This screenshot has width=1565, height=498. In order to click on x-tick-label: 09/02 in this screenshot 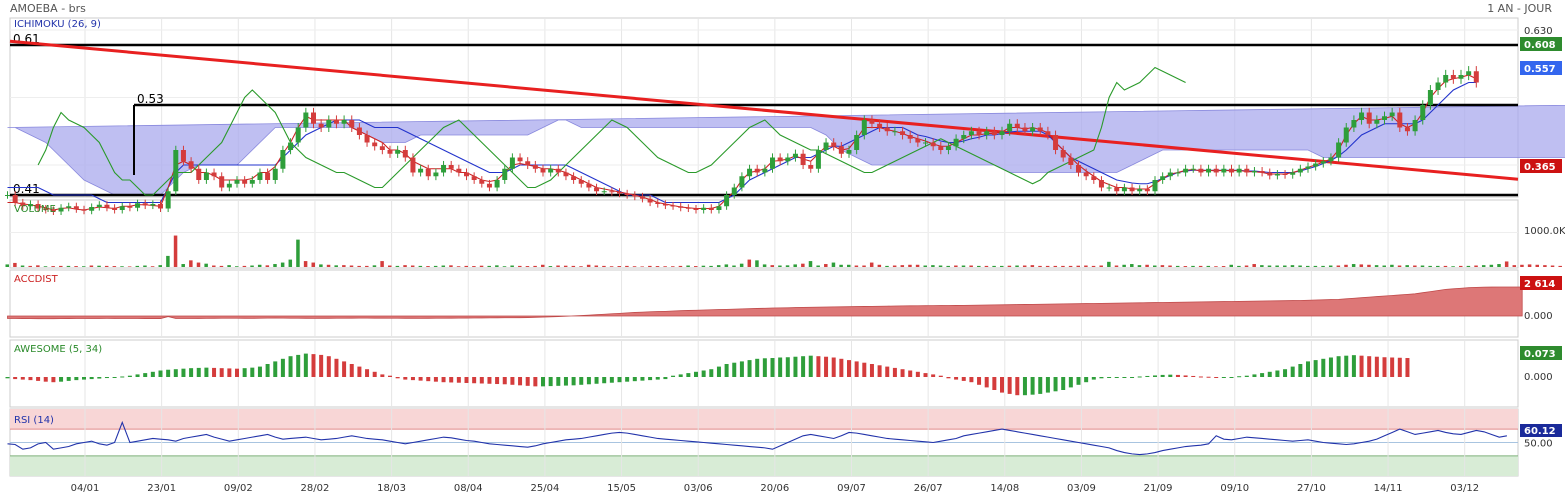, I will do `click(238, 488)`.